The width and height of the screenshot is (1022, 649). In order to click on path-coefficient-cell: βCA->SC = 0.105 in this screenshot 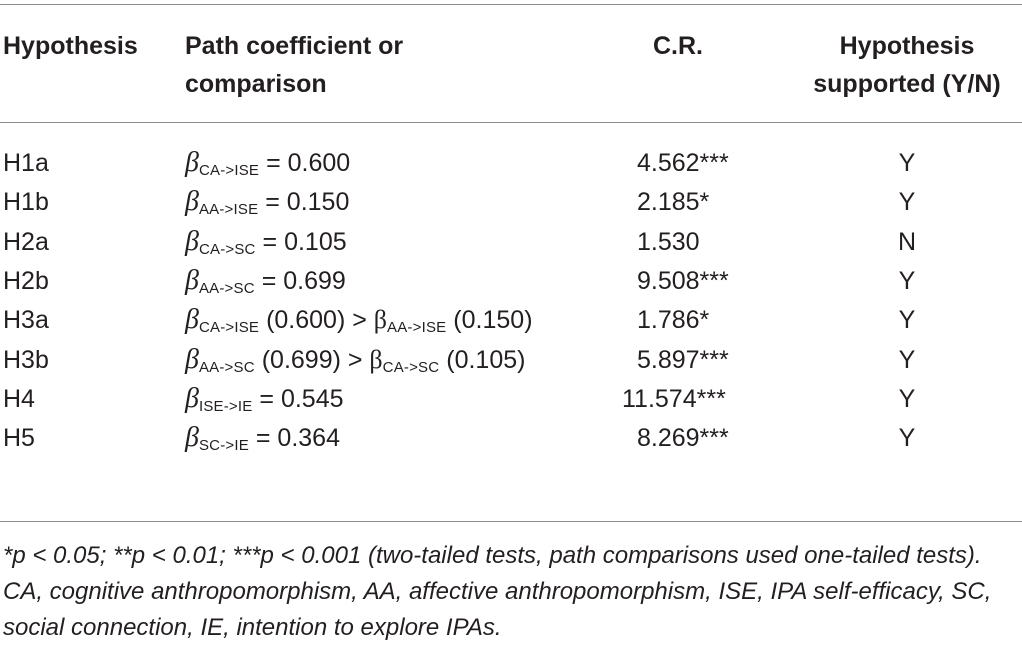, I will do `click(266, 246)`.